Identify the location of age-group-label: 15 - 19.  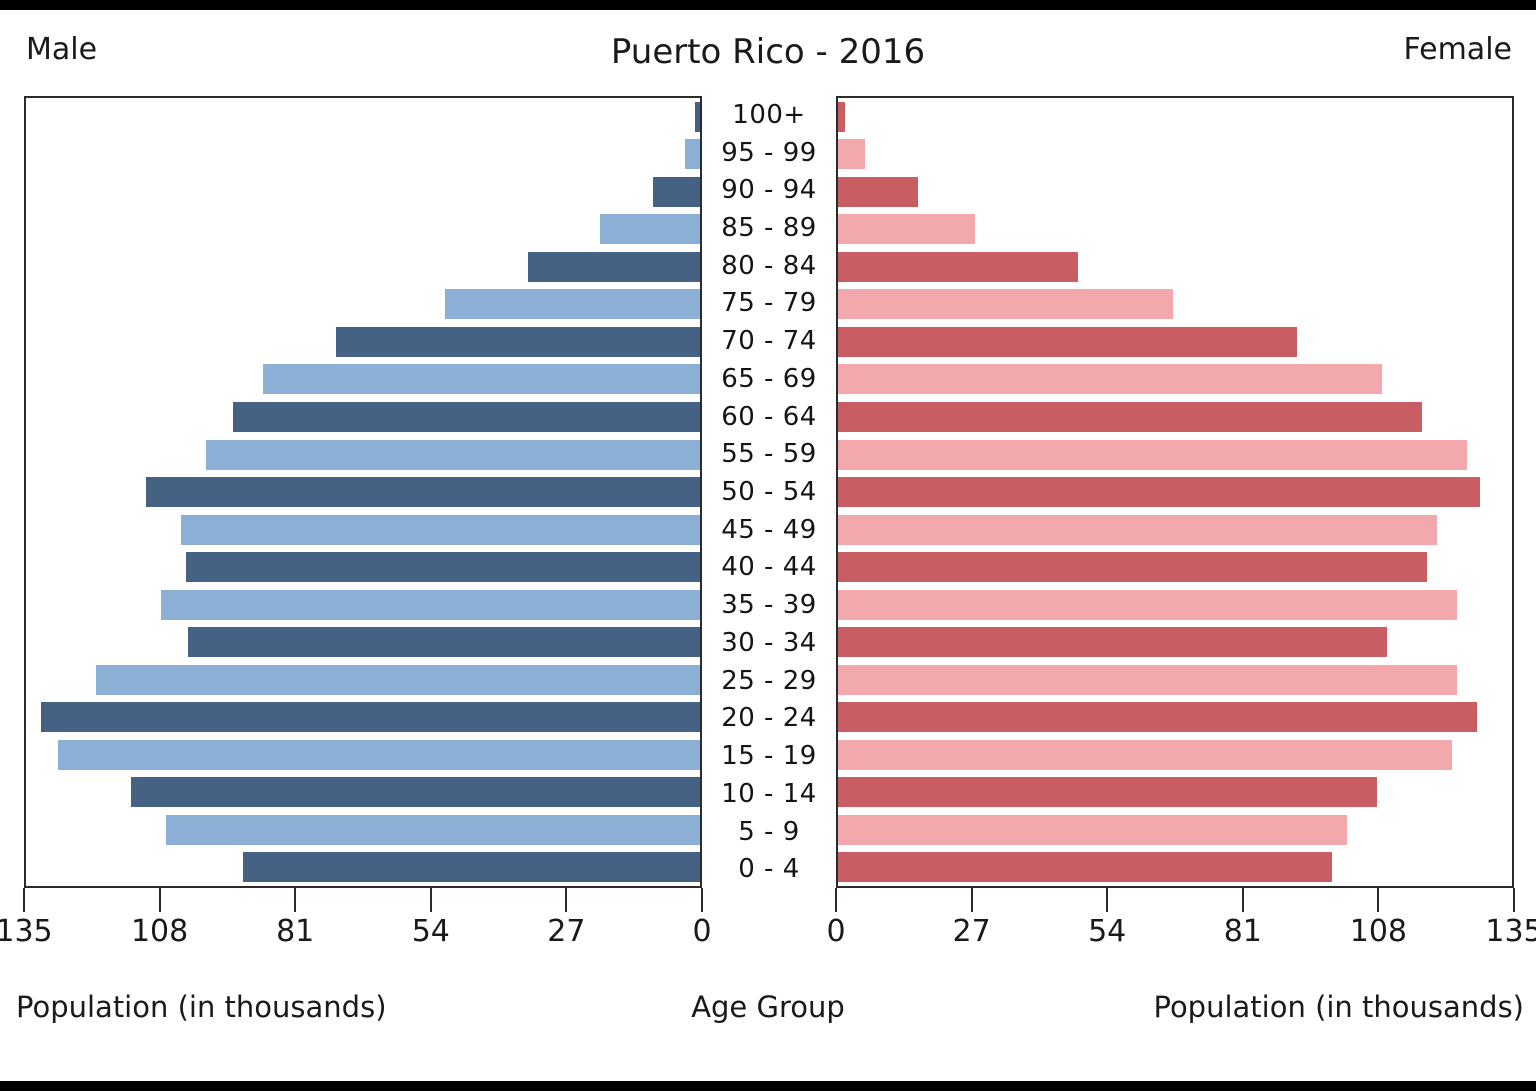
(769, 756).